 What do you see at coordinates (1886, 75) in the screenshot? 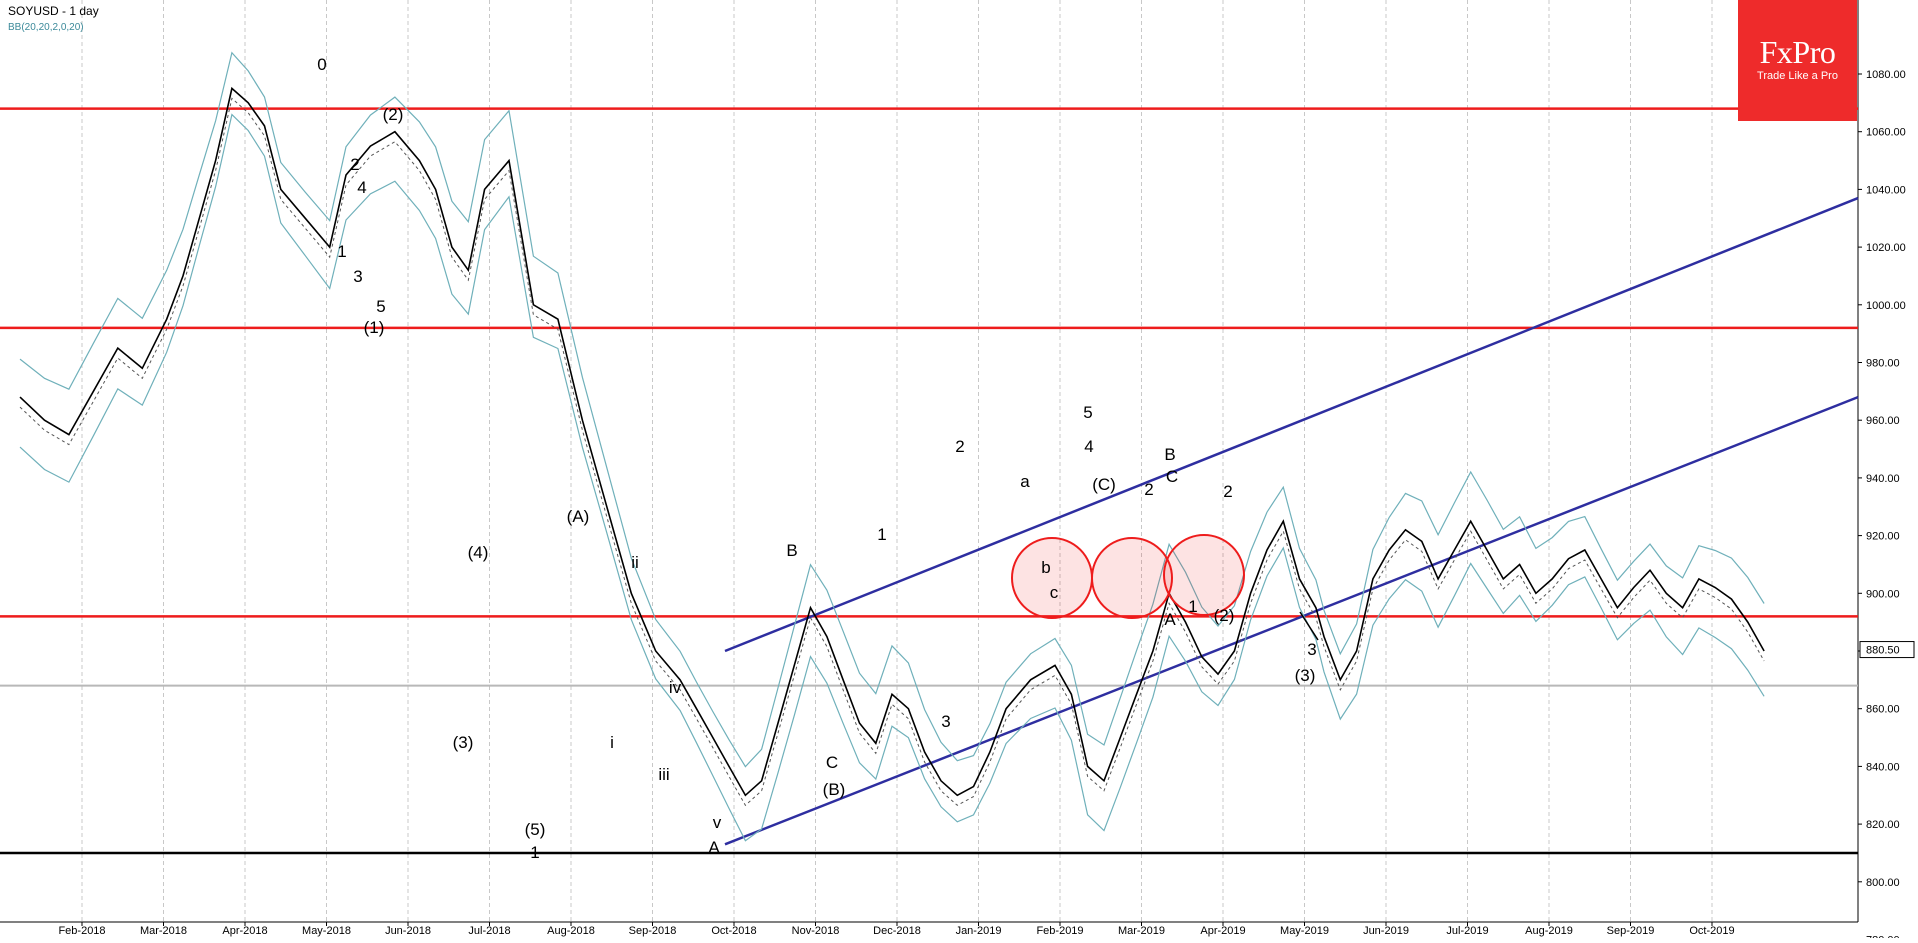
I see `y-tick-label: 1080.00` at bounding box center [1886, 75].